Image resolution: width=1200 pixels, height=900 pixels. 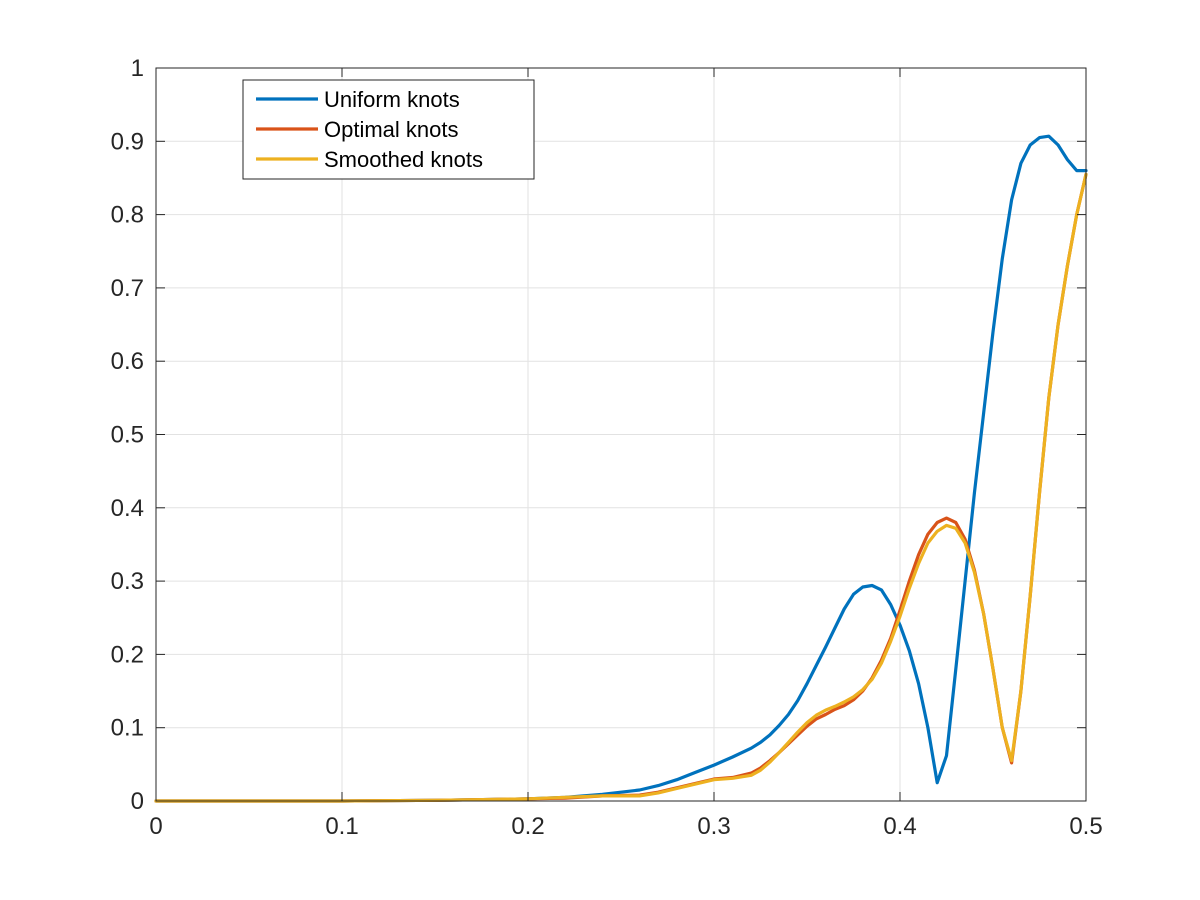 What do you see at coordinates (713, 826) in the screenshot?
I see `x-tick-label: 0.3` at bounding box center [713, 826].